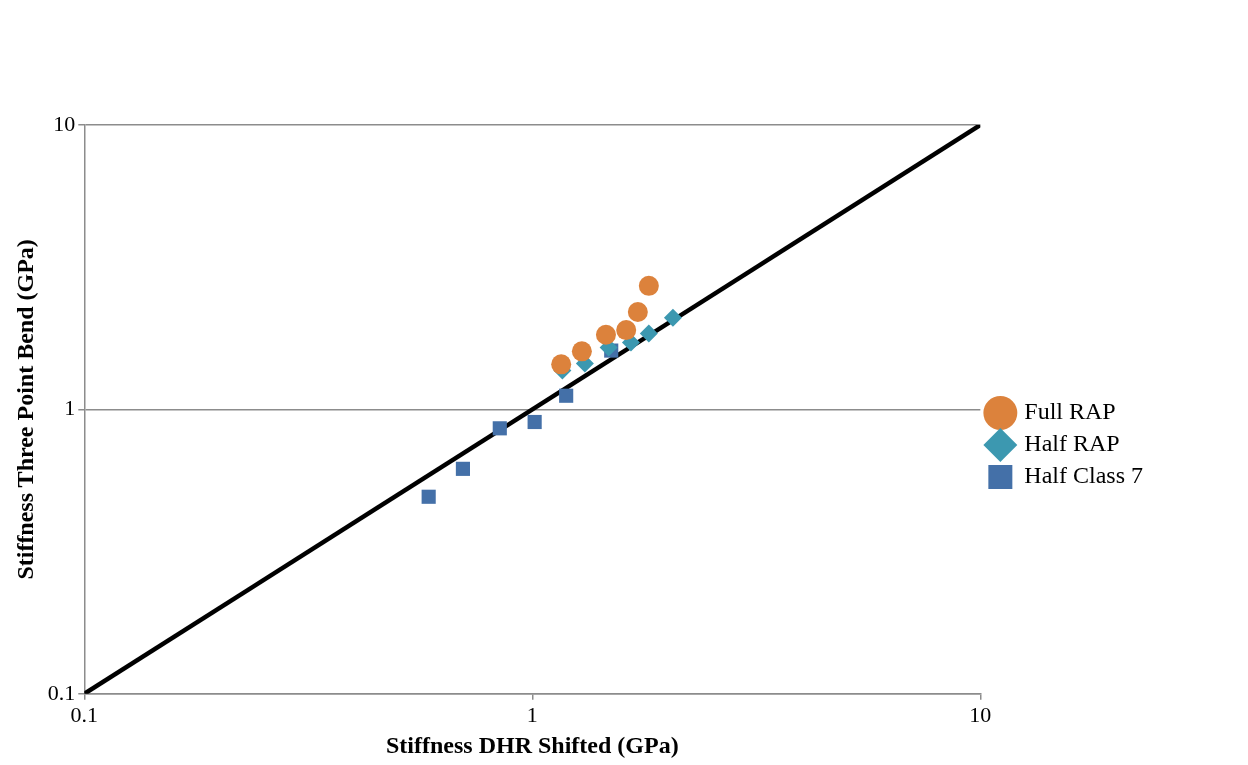 The height and width of the screenshot is (765, 1248). What do you see at coordinates (64, 123) in the screenshot?
I see `y-tick-label: 10` at bounding box center [64, 123].